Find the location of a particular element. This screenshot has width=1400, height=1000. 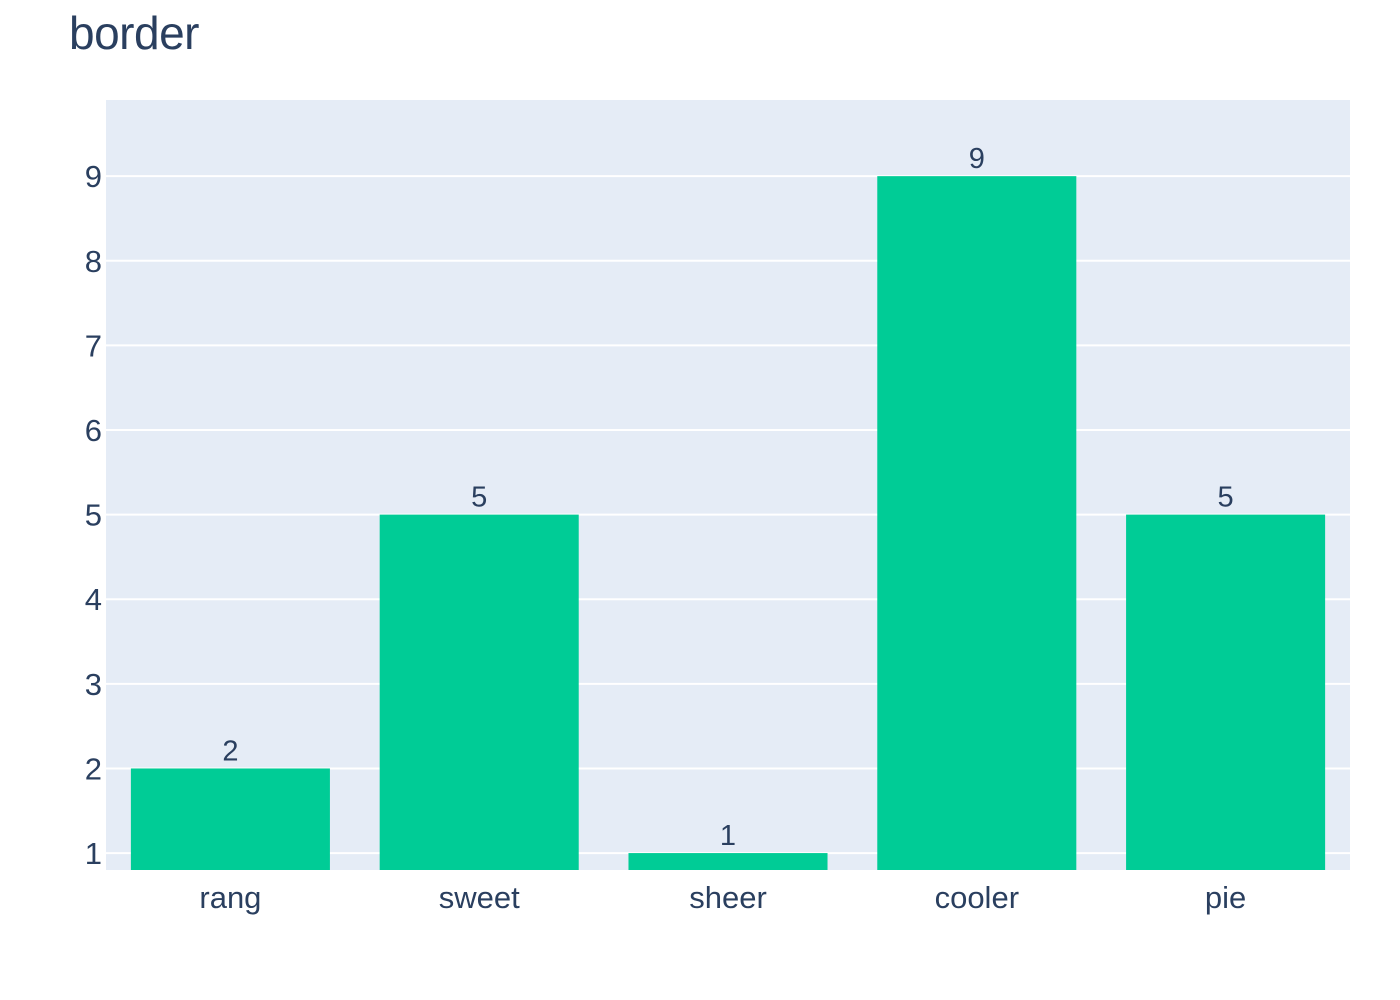

y-axis-ticks: 1 2 3 4 5 6 7 8 9 is located at coordinates (93, 515).